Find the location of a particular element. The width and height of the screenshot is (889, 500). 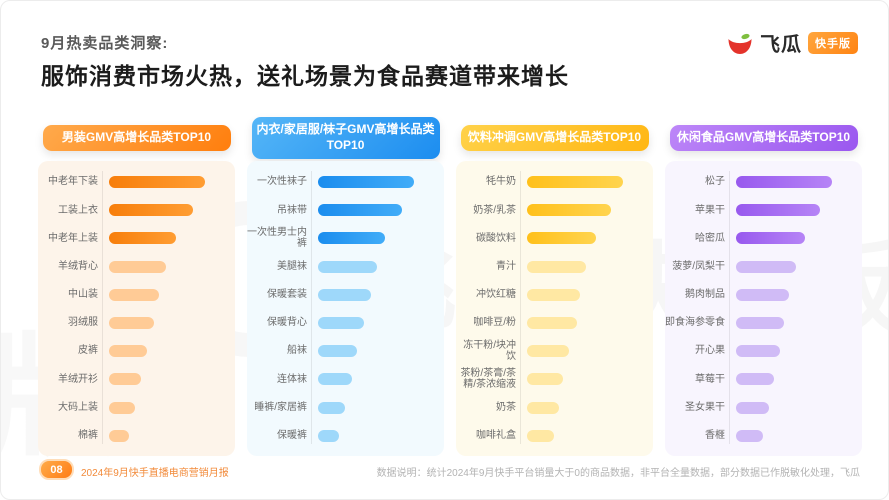

bar-row: 鹅肉制品 is located at coordinates (763, 295).